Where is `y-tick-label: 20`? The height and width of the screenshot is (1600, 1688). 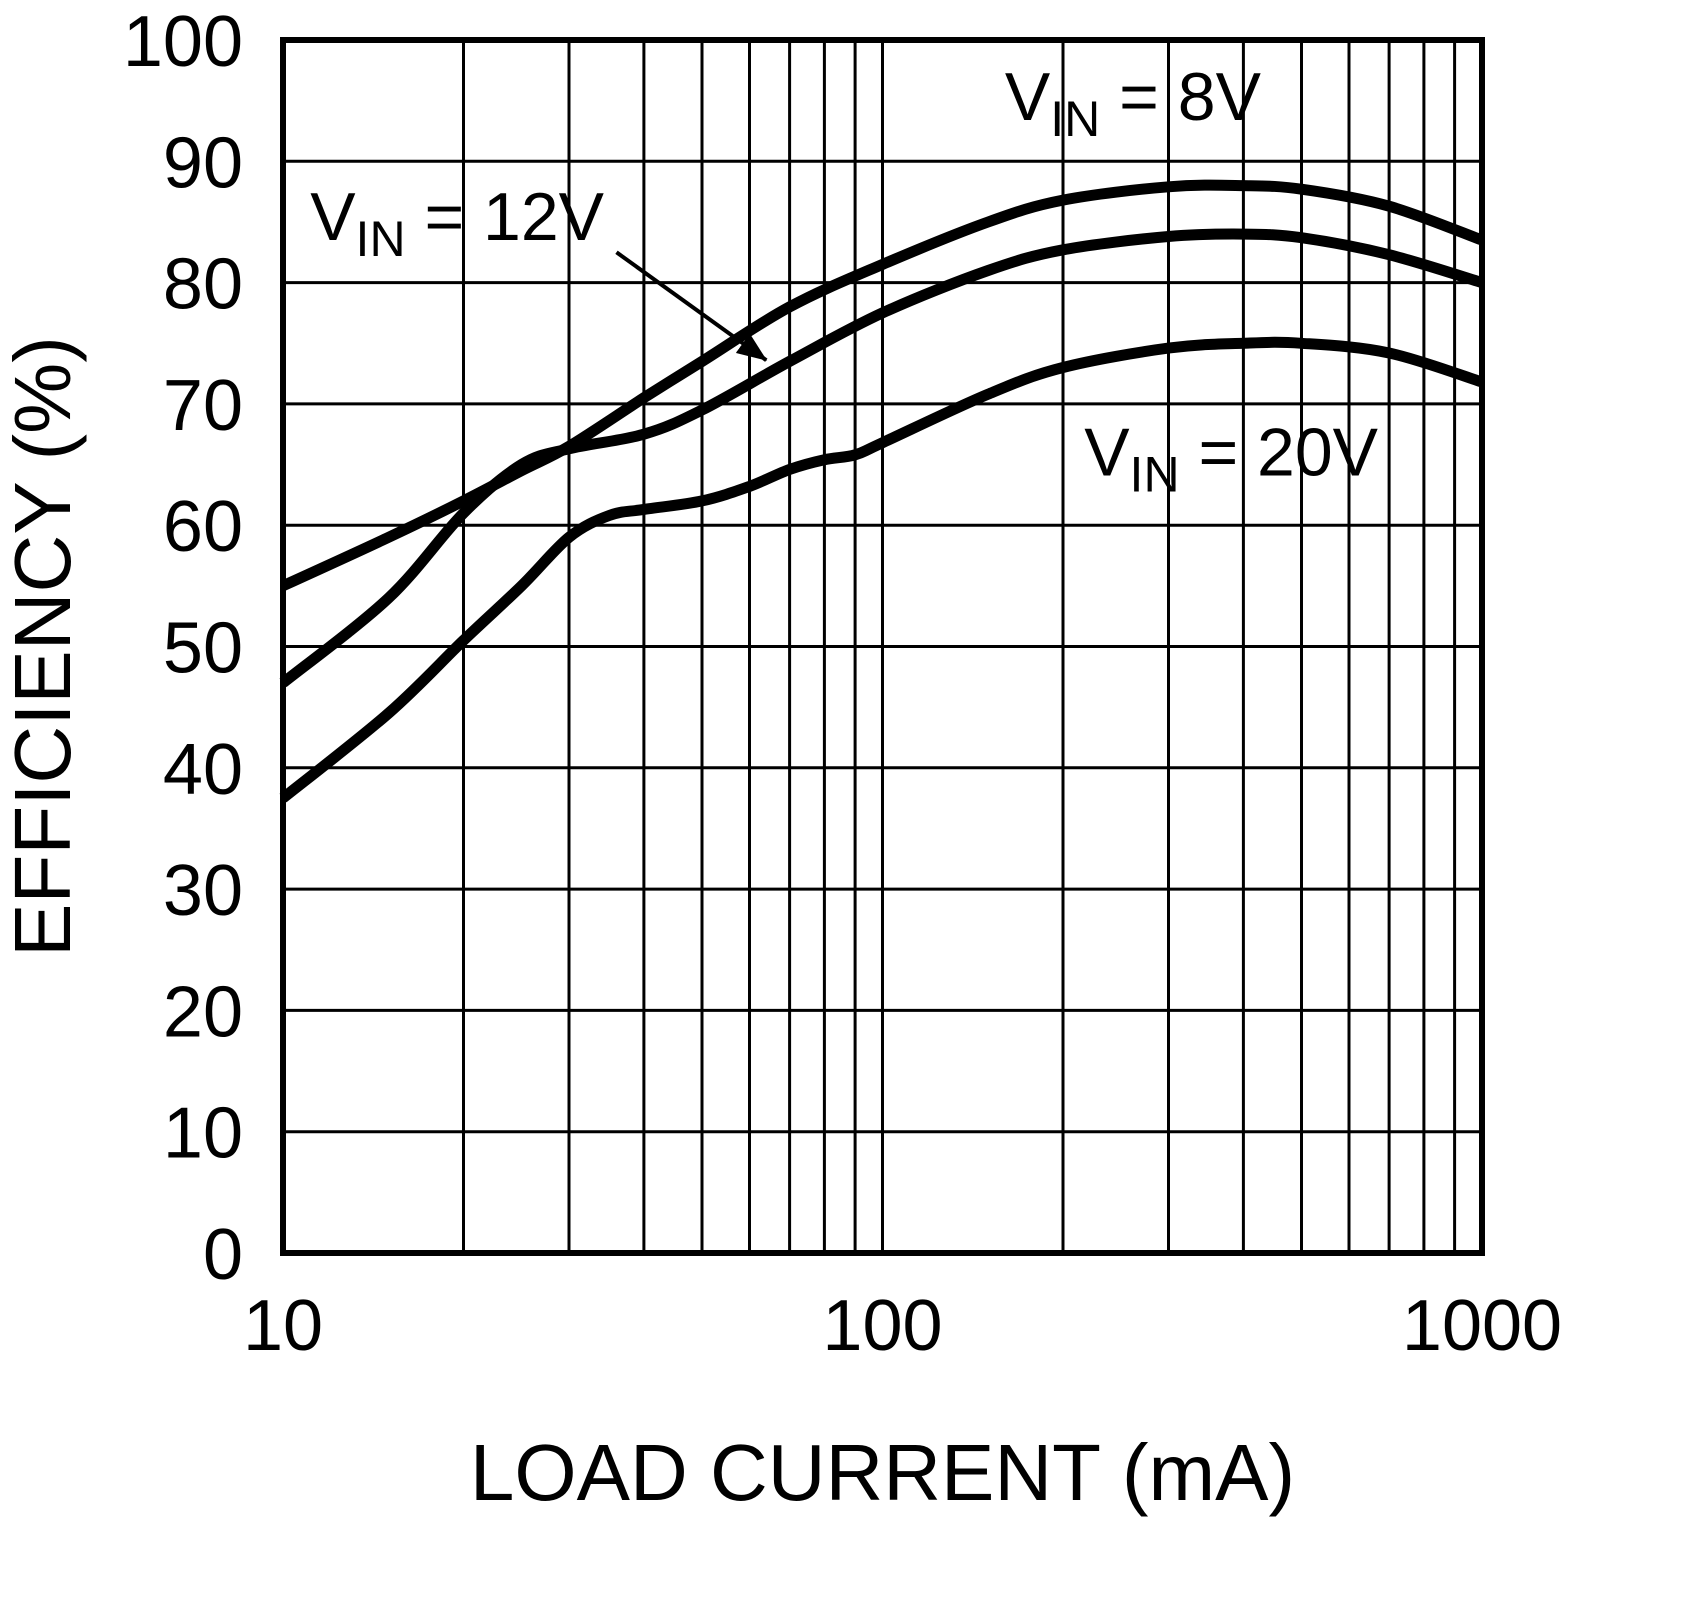 y-tick-label: 20 is located at coordinates (203, 1012).